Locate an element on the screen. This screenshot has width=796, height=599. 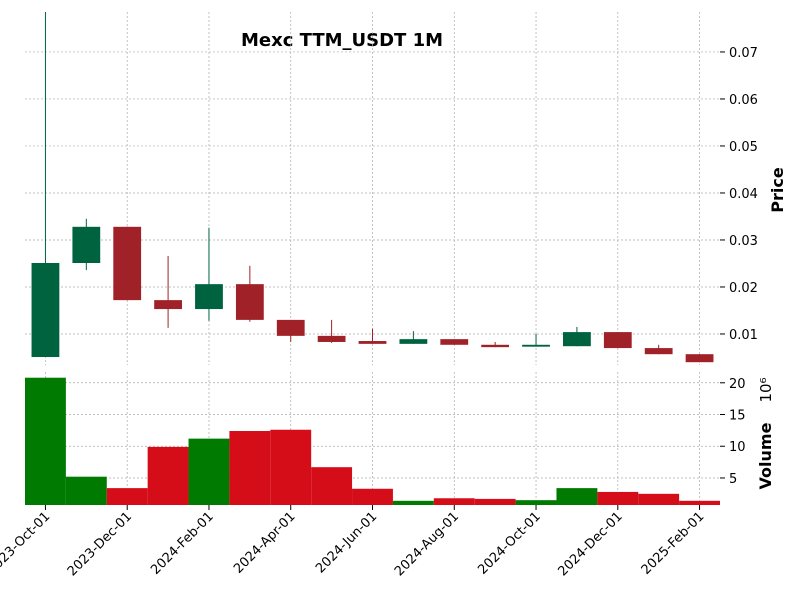
y-tick-label: 0.07 is located at coordinates (743, 53).